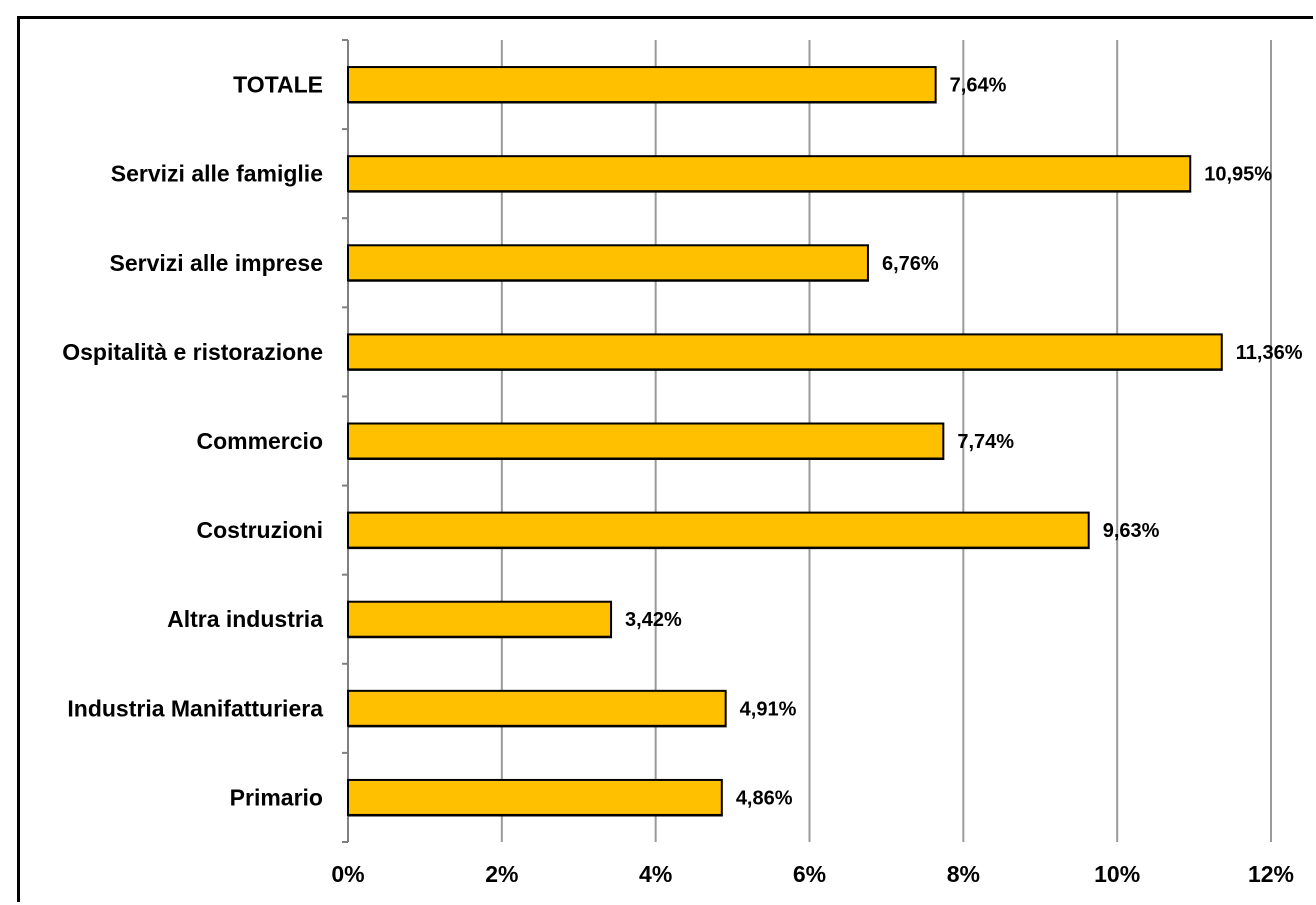 Image resolution: width=1316 pixels, height=905 pixels. What do you see at coordinates (501, 874) in the screenshot?
I see `x-tick-label: 2%` at bounding box center [501, 874].